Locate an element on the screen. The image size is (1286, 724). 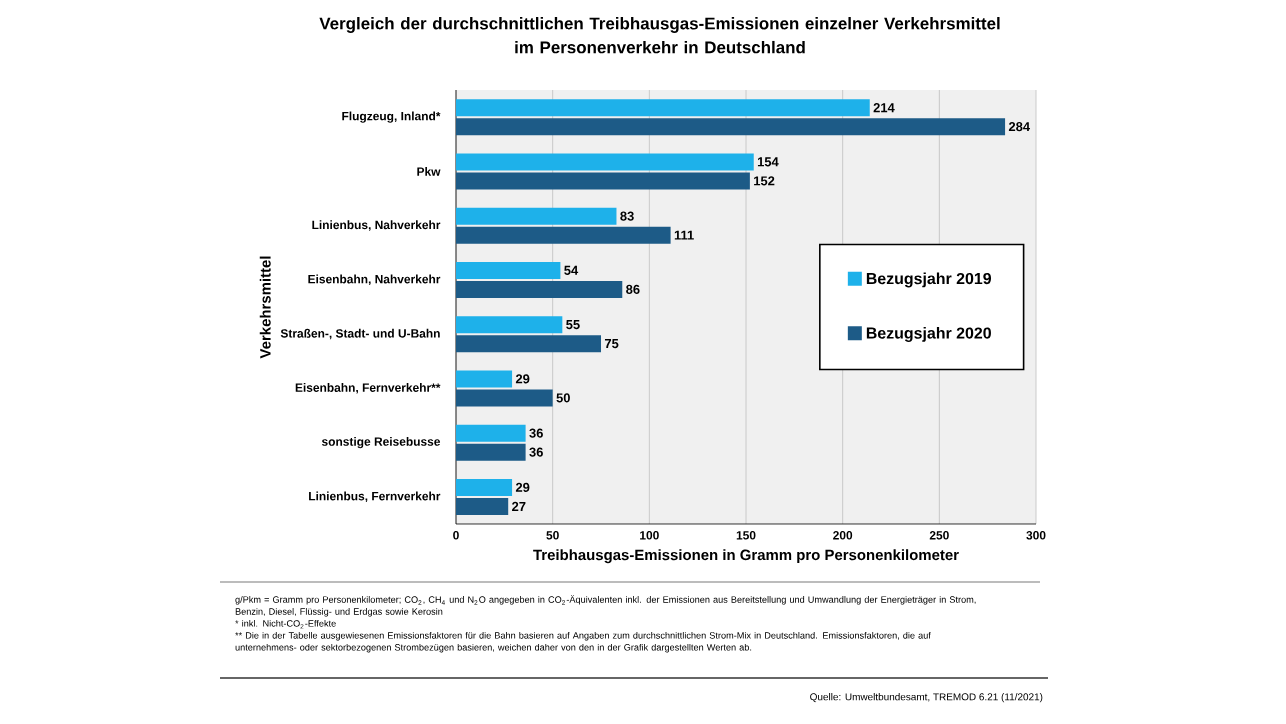
chart-title: Vergleich der durchschnittlichen Treibhausgas-Emissionen einzelner Verkehrsmittel im Personenverkehr in Deutschland is located at coordinates (659, 35).